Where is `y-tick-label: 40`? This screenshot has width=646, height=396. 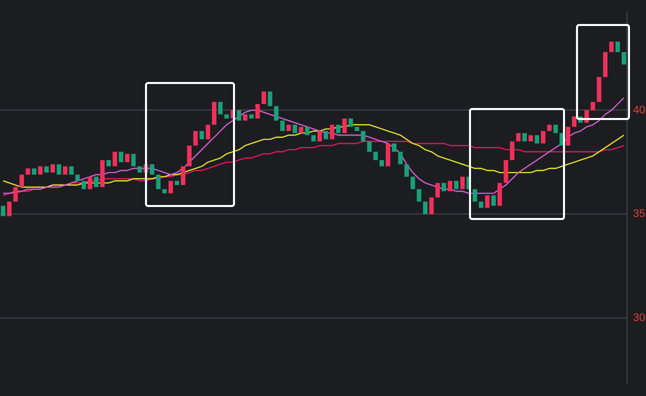 y-tick-label: 40 is located at coordinates (639, 110).